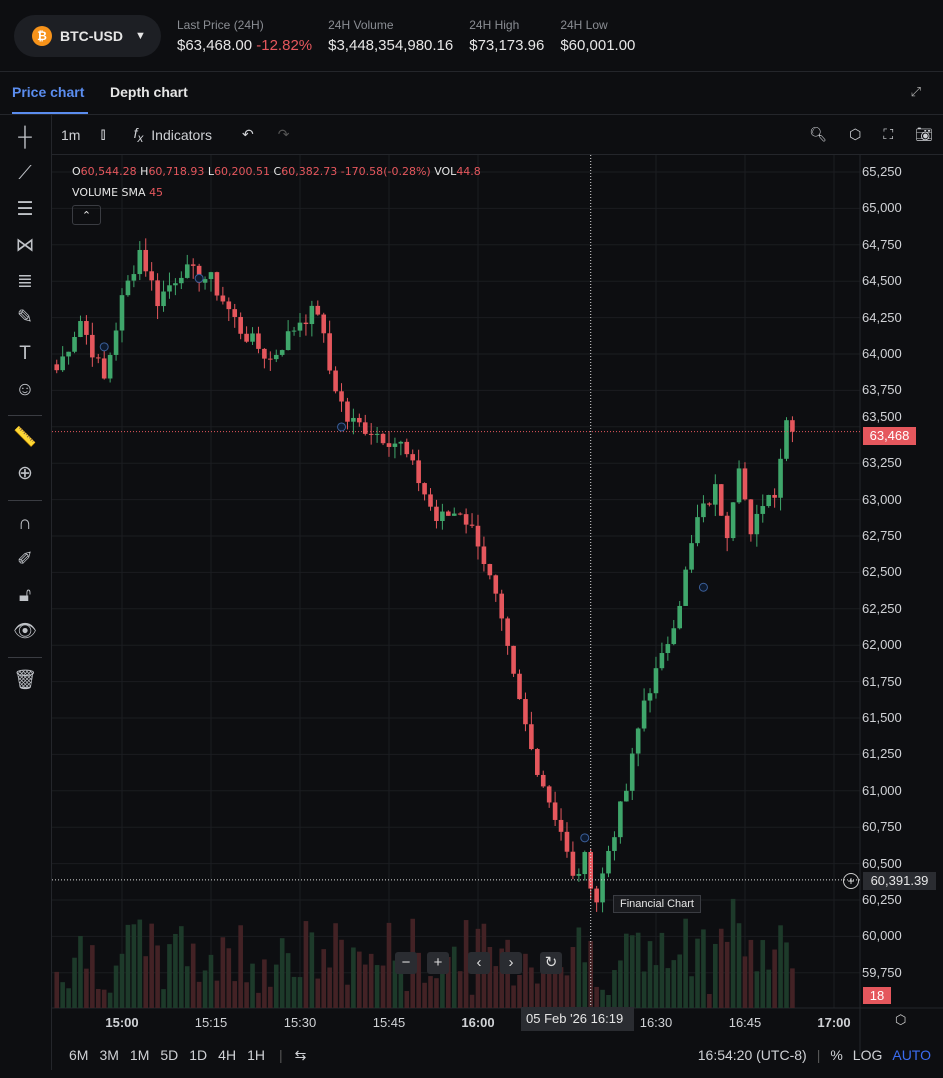 The height and width of the screenshot is (1078, 943). I want to click on undo-icon: ↶, so click(248, 134).